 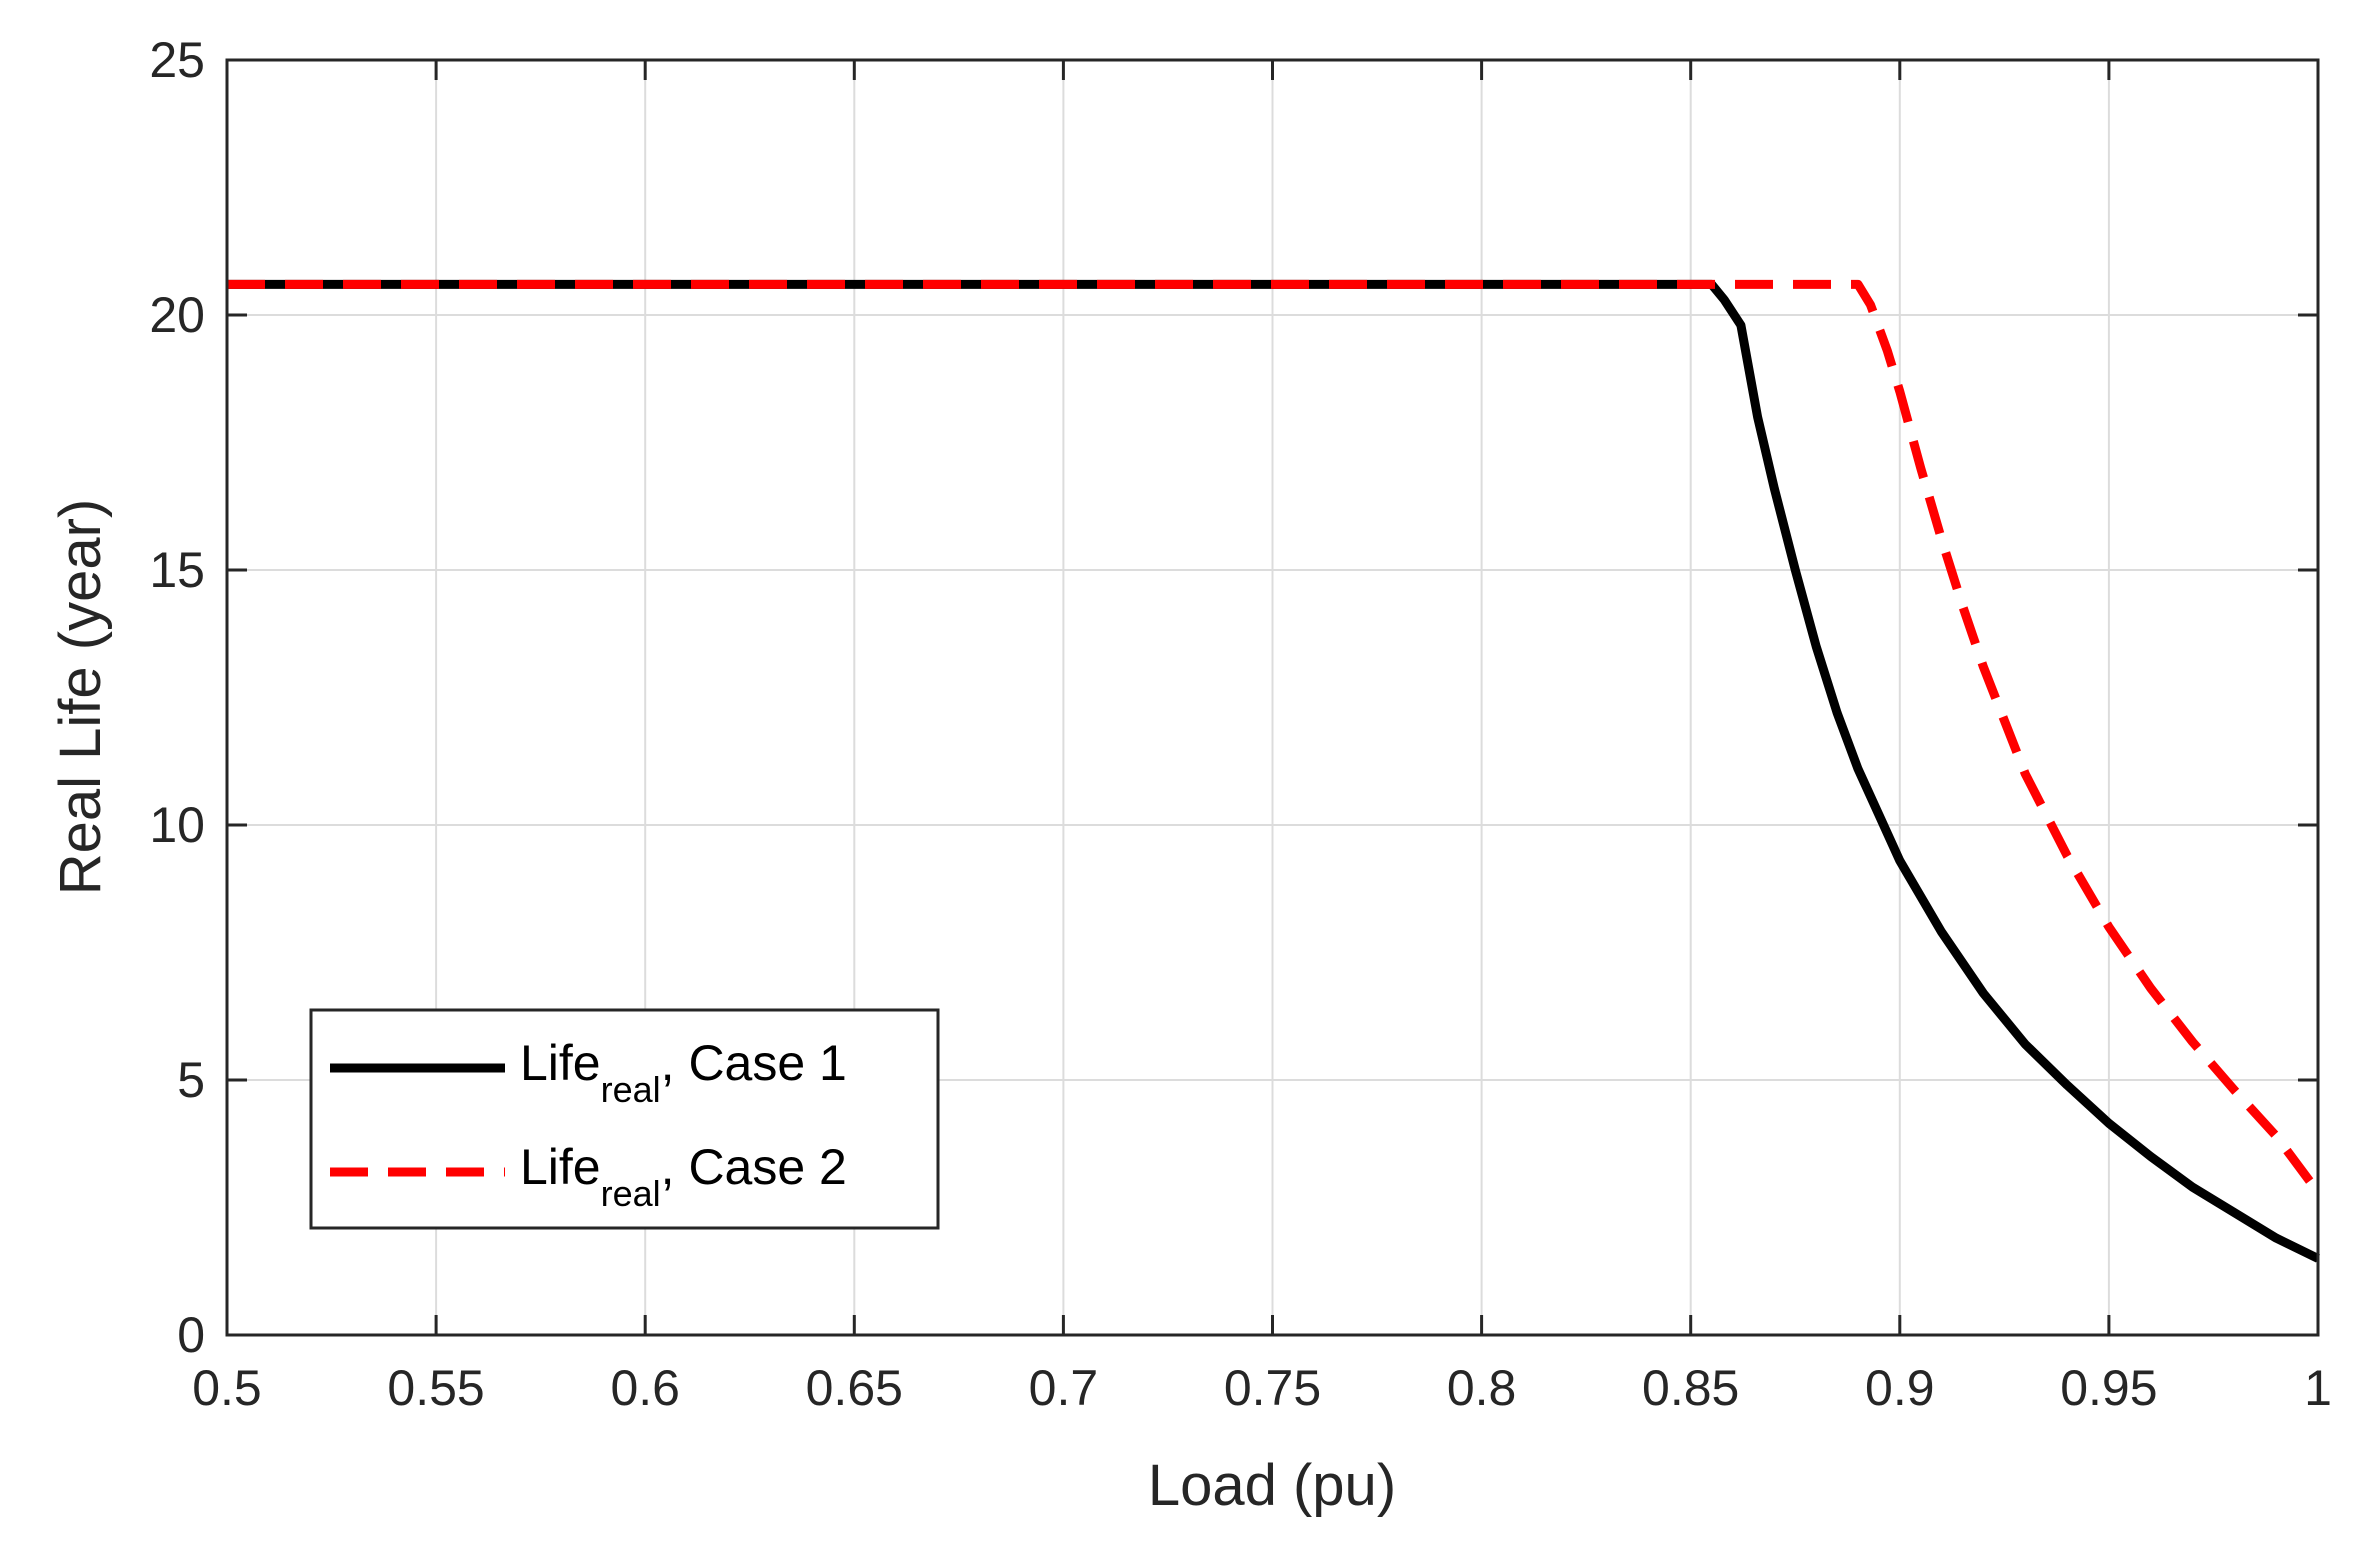 I want to click on x-tick-label: 0.5, so click(x=227, y=1388).